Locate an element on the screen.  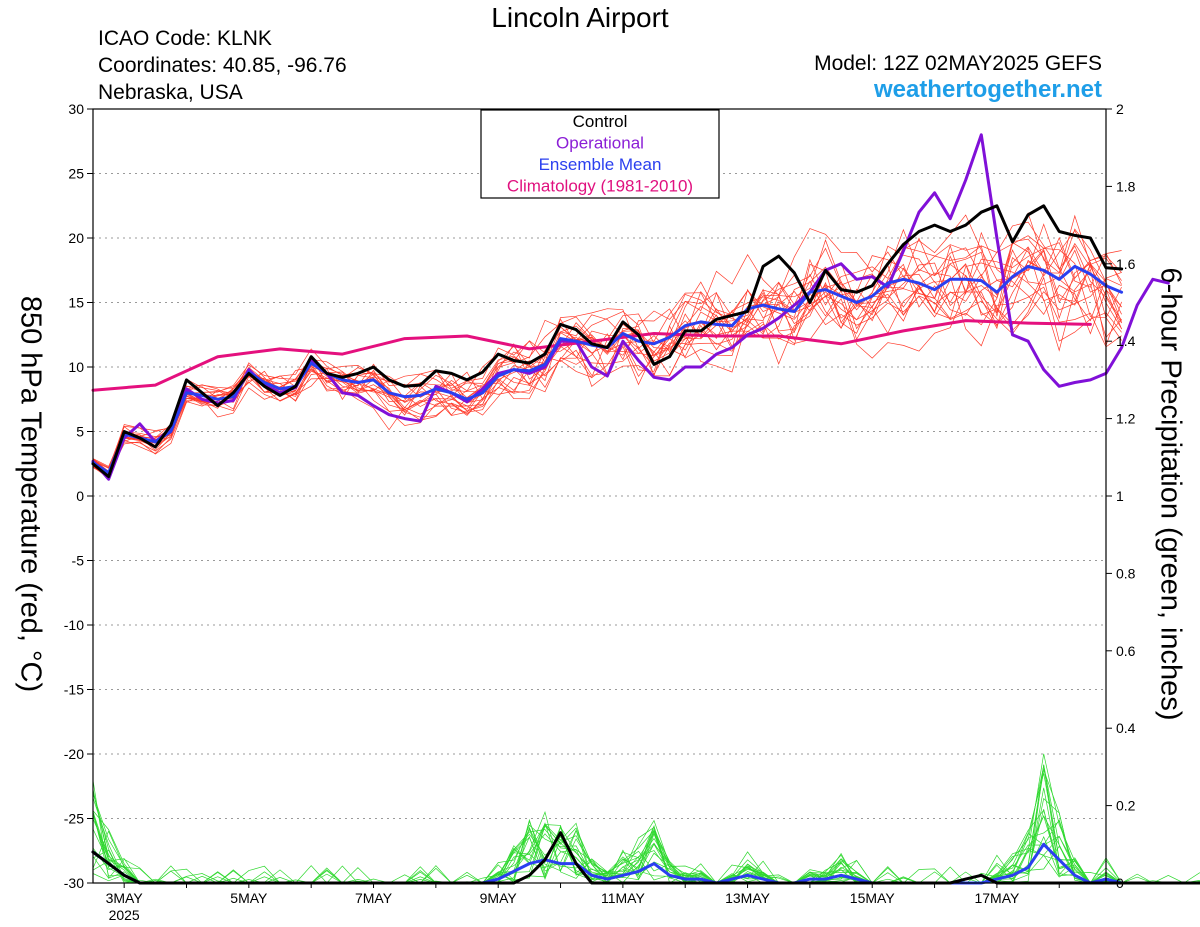
region-label: Nebraska, USA is located at coordinates (170, 92).